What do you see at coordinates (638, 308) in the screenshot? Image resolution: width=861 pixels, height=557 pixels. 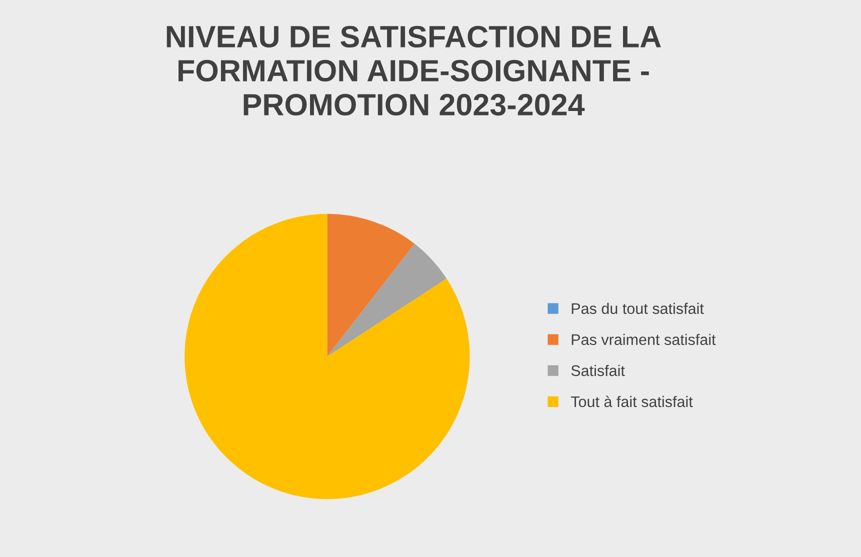 I see `legend-label: Pas du tout satisfait` at bounding box center [638, 308].